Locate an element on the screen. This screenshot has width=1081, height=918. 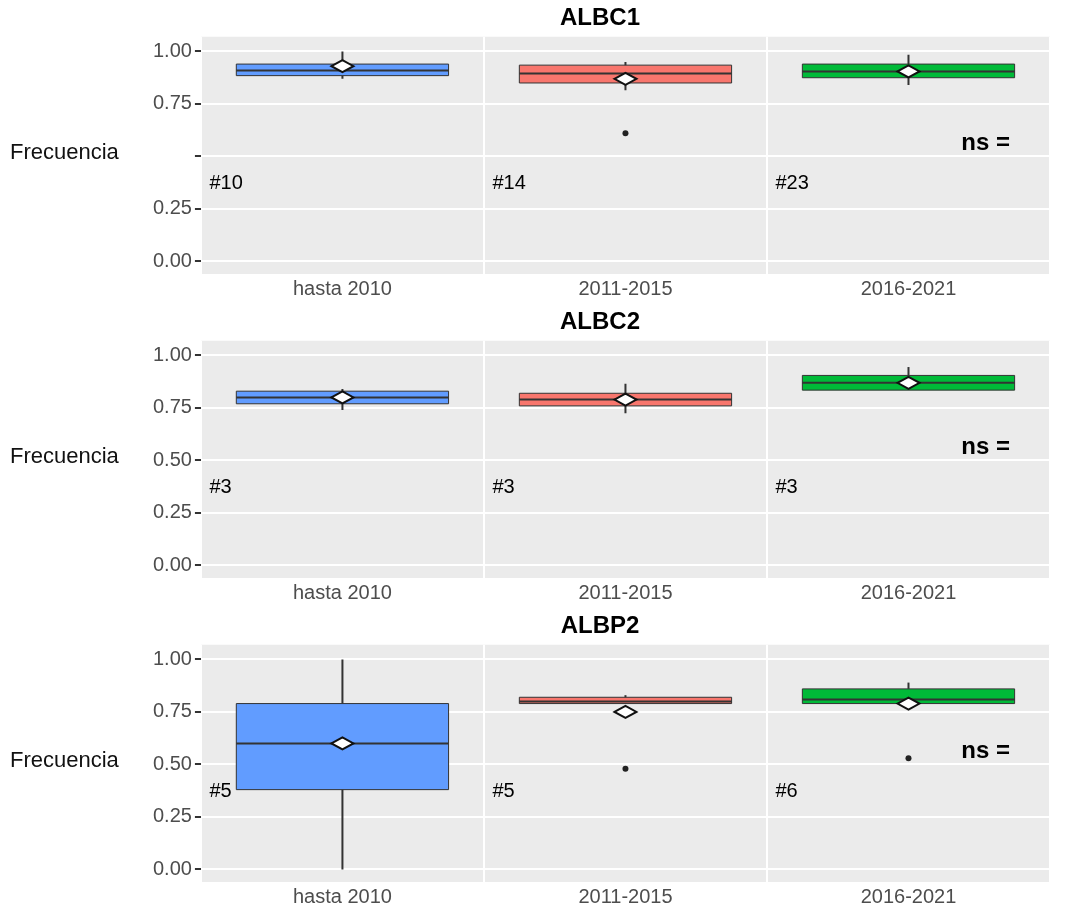
annotation: #6 is located at coordinates (786, 790).